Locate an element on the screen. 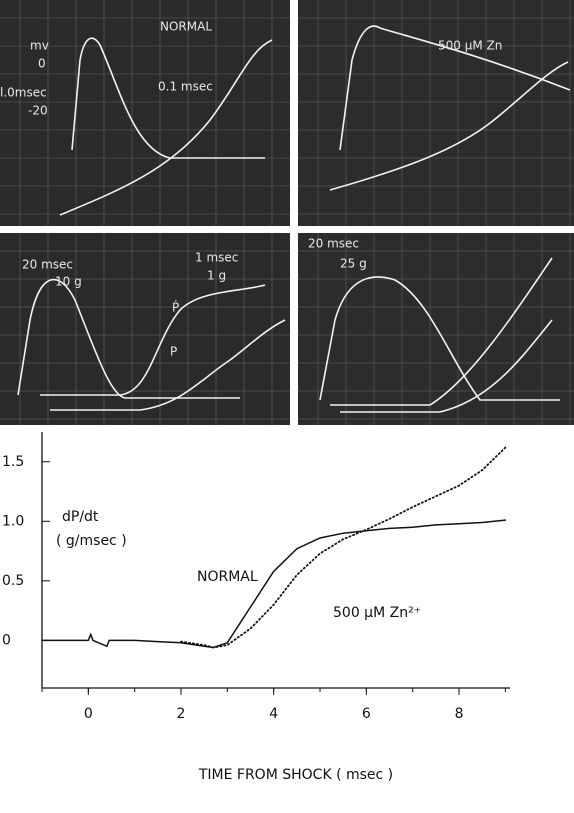 Image resolution: width=574 pixels, height=813 pixels. y-tick-label: 1.0 is located at coordinates (13, 521).